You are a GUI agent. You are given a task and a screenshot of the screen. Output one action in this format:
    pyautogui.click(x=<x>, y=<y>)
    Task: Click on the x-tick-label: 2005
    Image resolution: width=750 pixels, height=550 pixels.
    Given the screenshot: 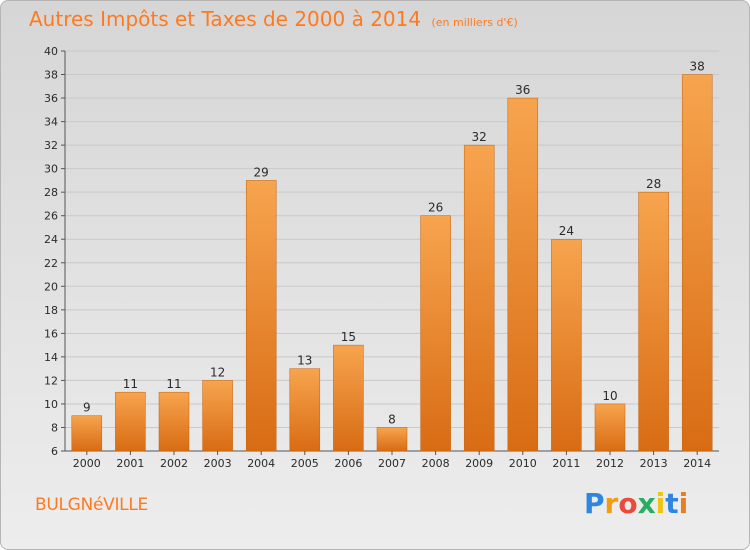 What is the action you would take?
    pyautogui.click(x=305, y=463)
    